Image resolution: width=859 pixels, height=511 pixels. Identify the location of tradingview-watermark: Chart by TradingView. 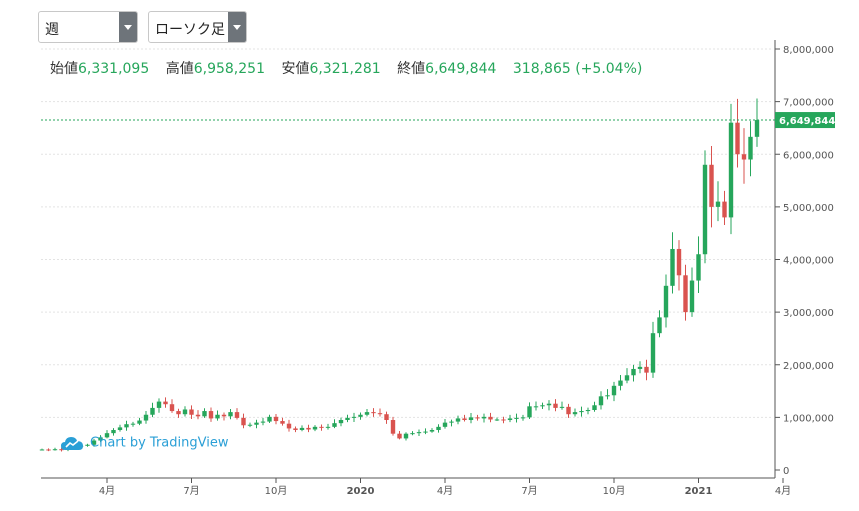
(144, 443).